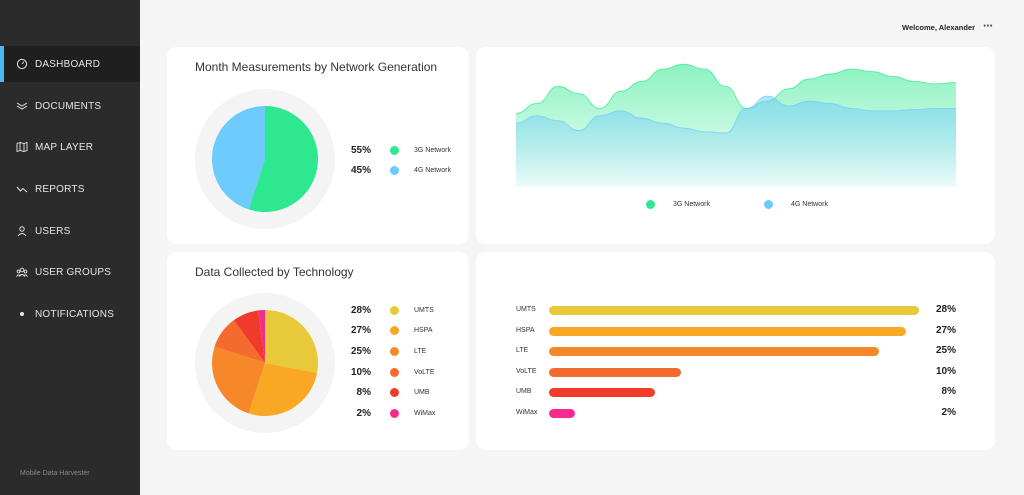 This screenshot has height=495, width=1024. Describe the element at coordinates (238, 158) in the screenshot. I see `pie-slice-4g-network` at that location.